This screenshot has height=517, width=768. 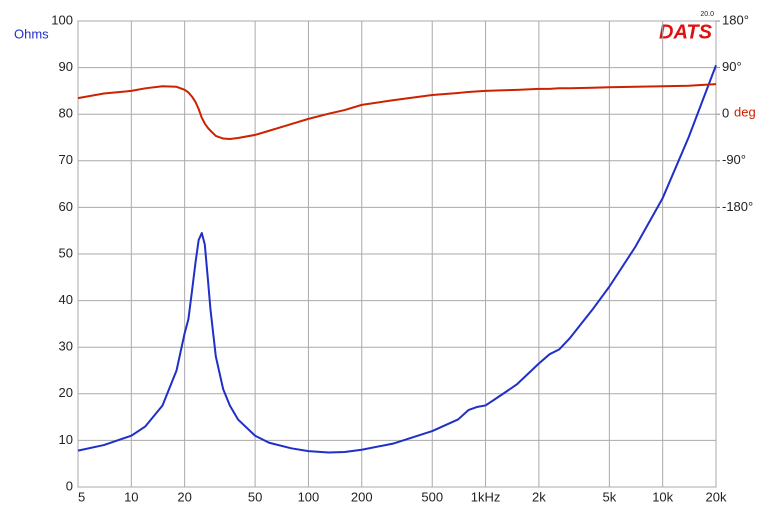 What do you see at coordinates (609, 496) in the screenshot?
I see `x-tick-label: 5k` at bounding box center [609, 496].